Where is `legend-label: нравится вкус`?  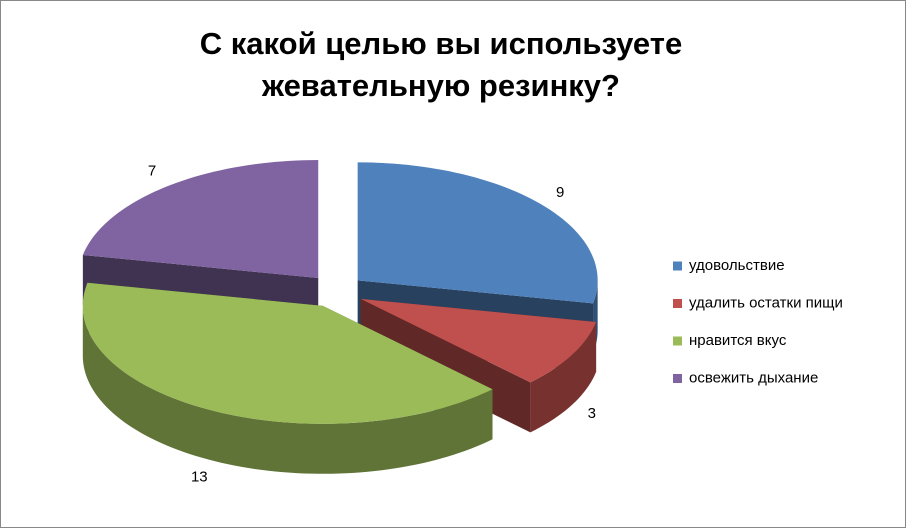 legend-label: нравится вкус is located at coordinates (738, 340).